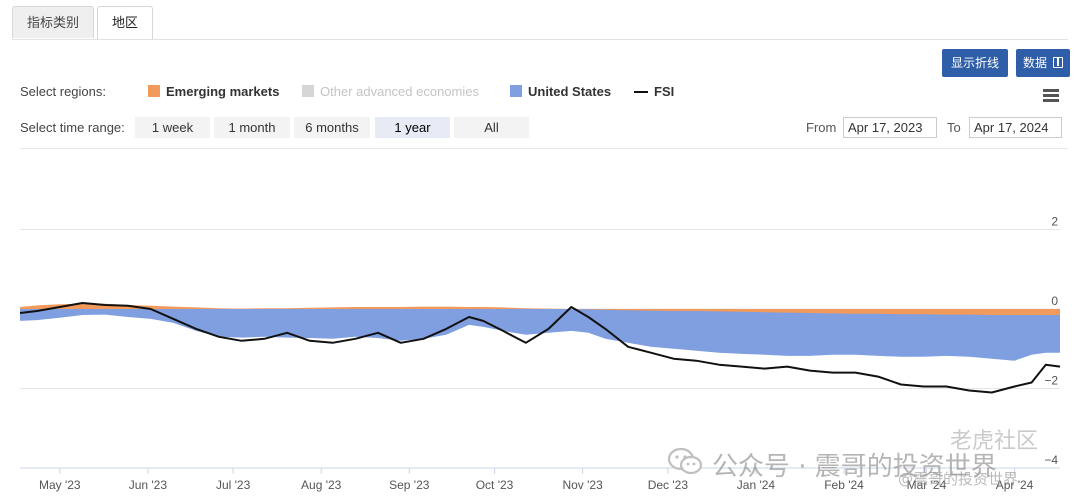 The image size is (1080, 504). What do you see at coordinates (321, 485) in the screenshot?
I see `x-tick-label: Aug '23` at bounding box center [321, 485].